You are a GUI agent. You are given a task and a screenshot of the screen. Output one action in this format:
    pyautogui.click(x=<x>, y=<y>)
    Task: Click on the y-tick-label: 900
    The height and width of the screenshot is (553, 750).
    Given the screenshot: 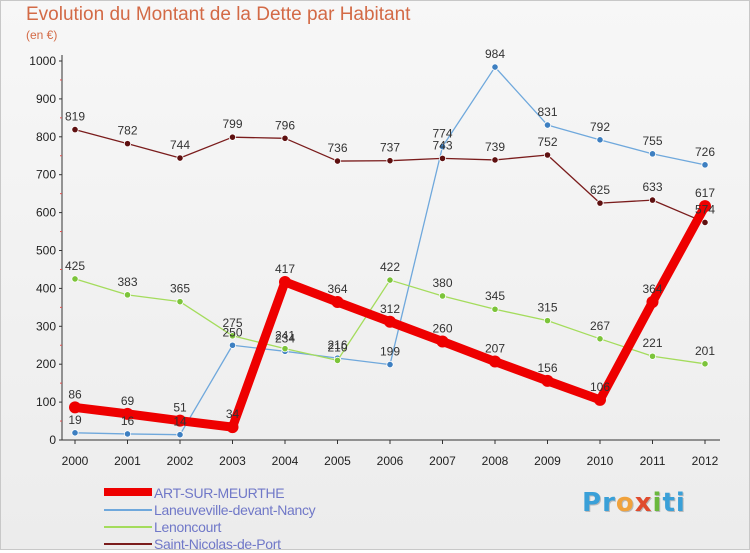 What is the action you would take?
    pyautogui.click(x=46, y=99)
    